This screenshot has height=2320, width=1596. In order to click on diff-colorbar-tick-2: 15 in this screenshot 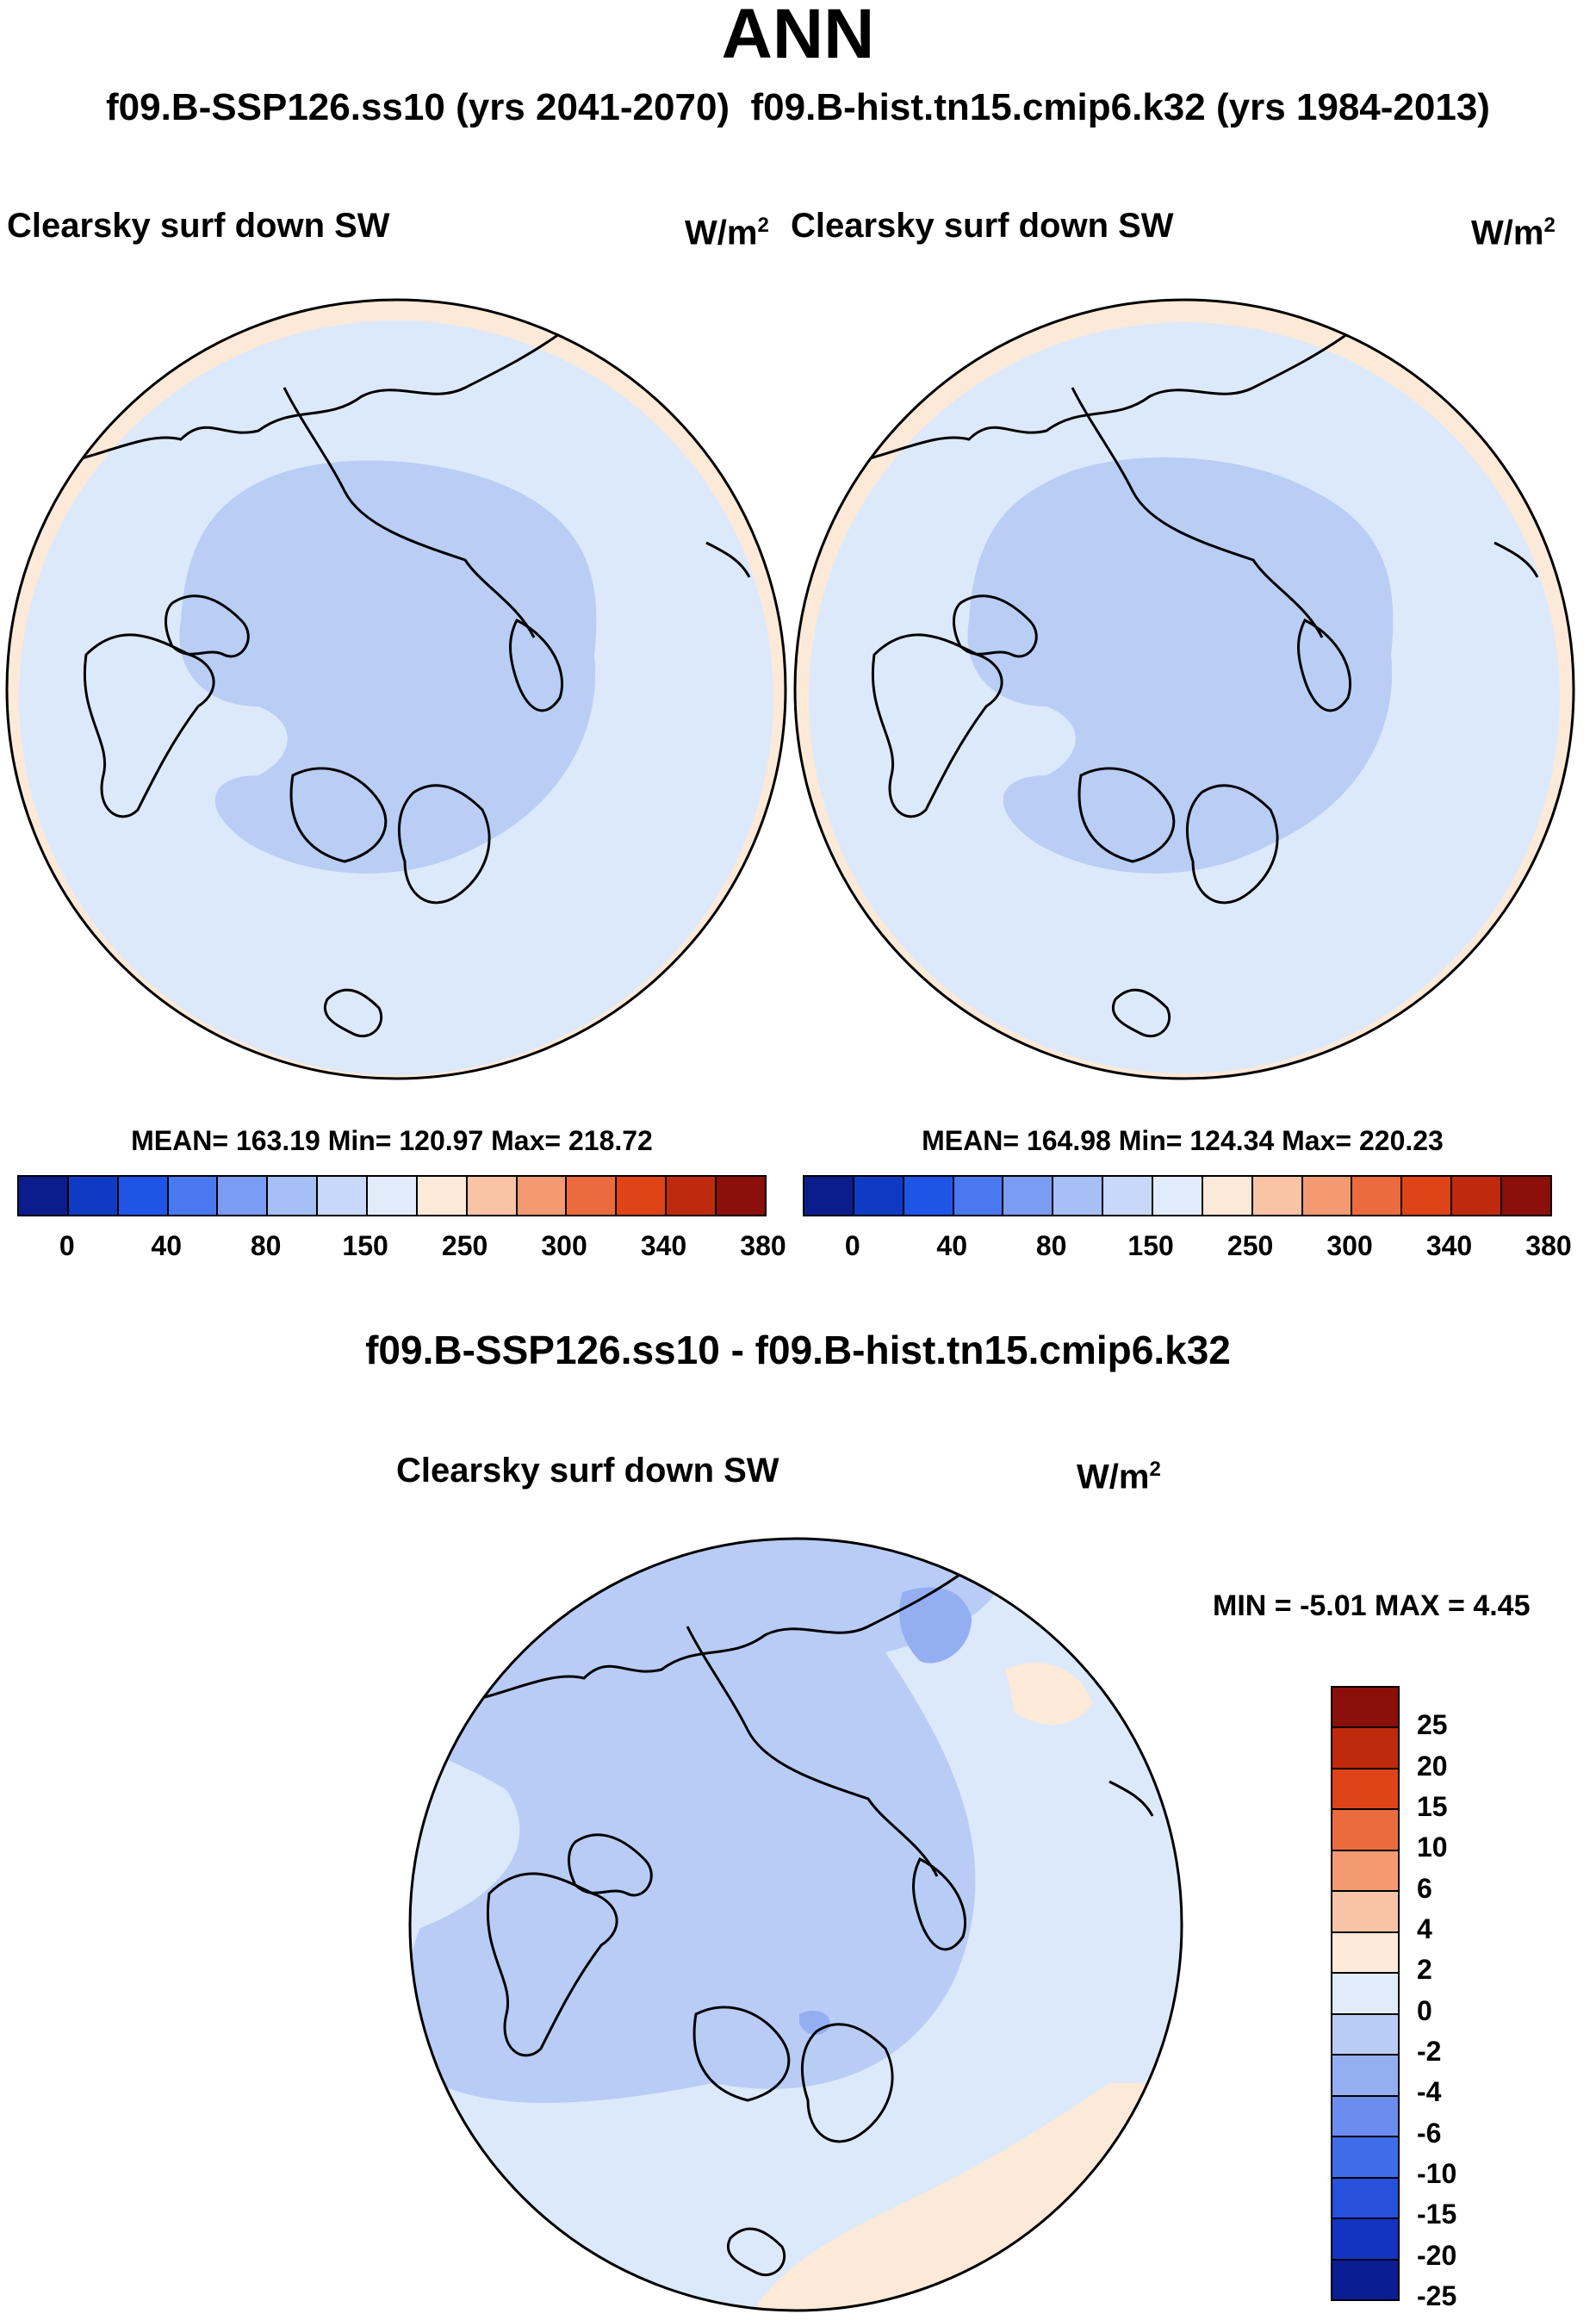, I will do `click(1432, 1806)`.